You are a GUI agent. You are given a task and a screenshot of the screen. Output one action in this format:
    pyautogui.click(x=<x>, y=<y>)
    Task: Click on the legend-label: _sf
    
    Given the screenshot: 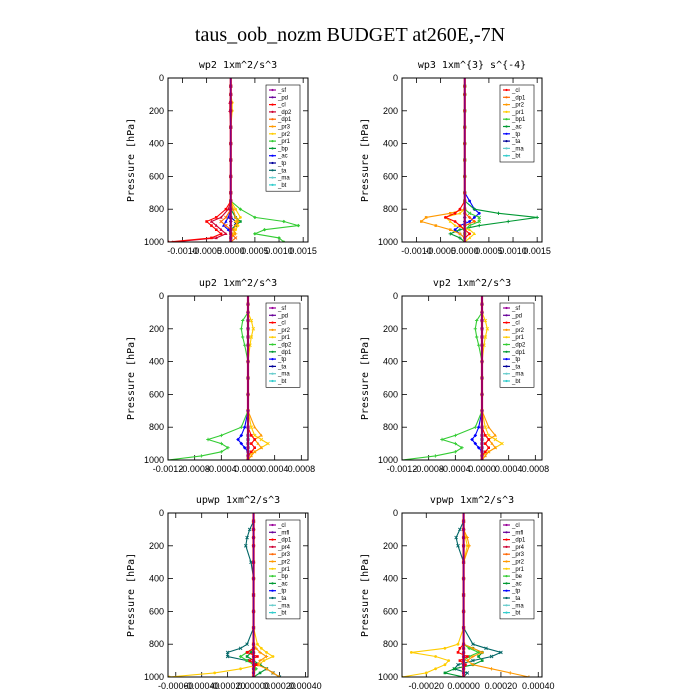 What is the action you would take?
    pyautogui.click(x=281, y=91)
    